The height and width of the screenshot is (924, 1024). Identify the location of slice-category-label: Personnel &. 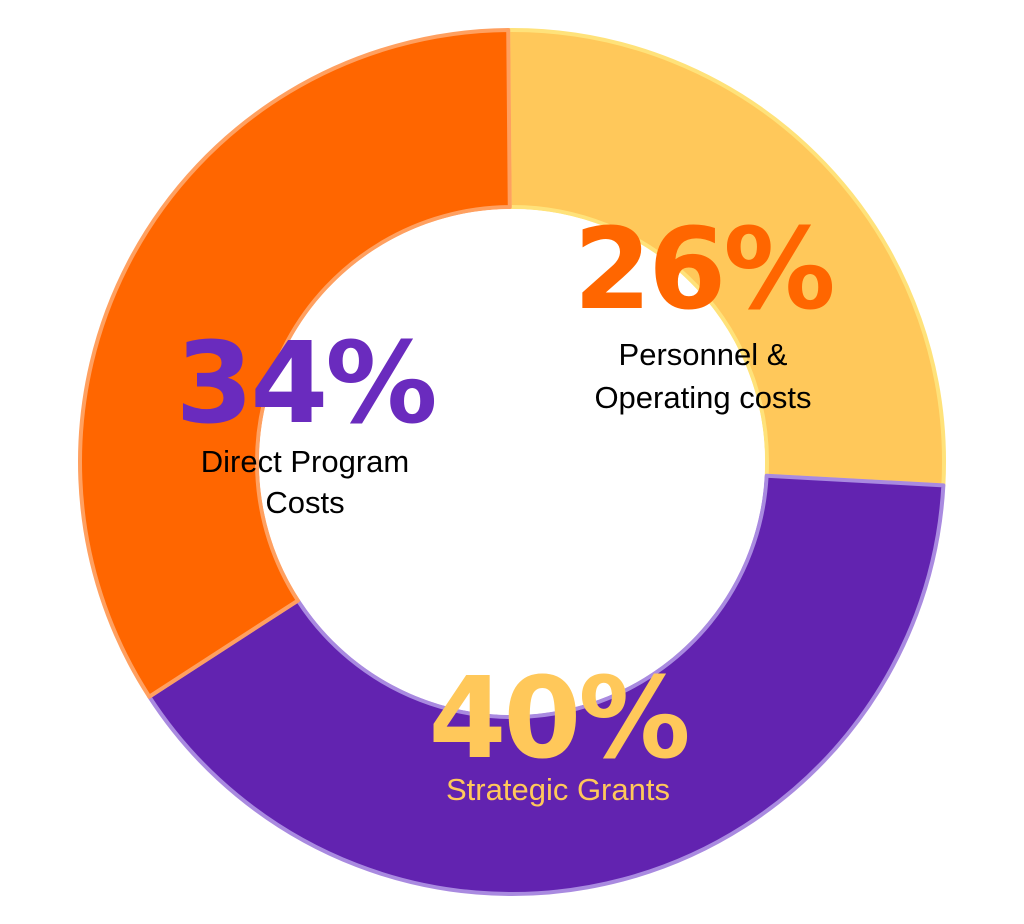
(703, 354).